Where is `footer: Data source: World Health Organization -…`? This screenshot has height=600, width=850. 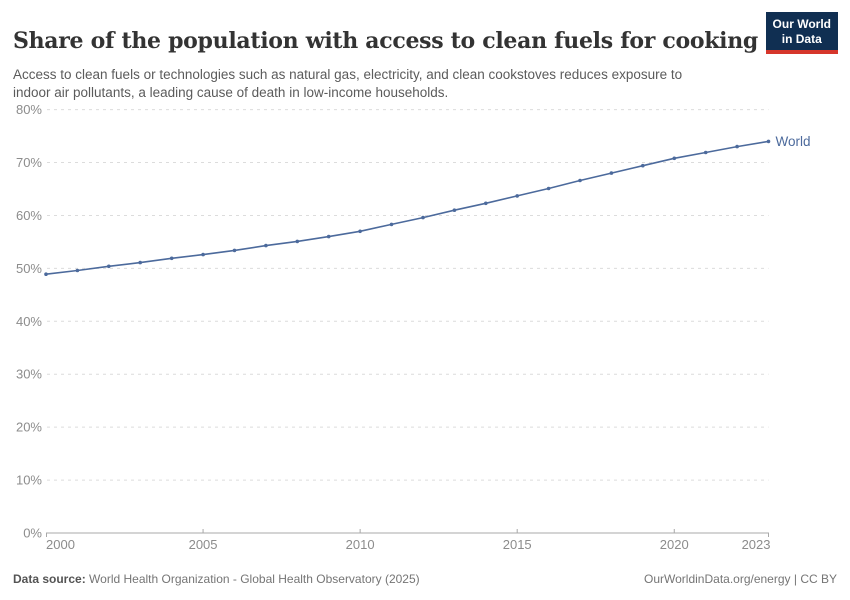 footer: Data source: World Health Organization -… is located at coordinates (425, 579).